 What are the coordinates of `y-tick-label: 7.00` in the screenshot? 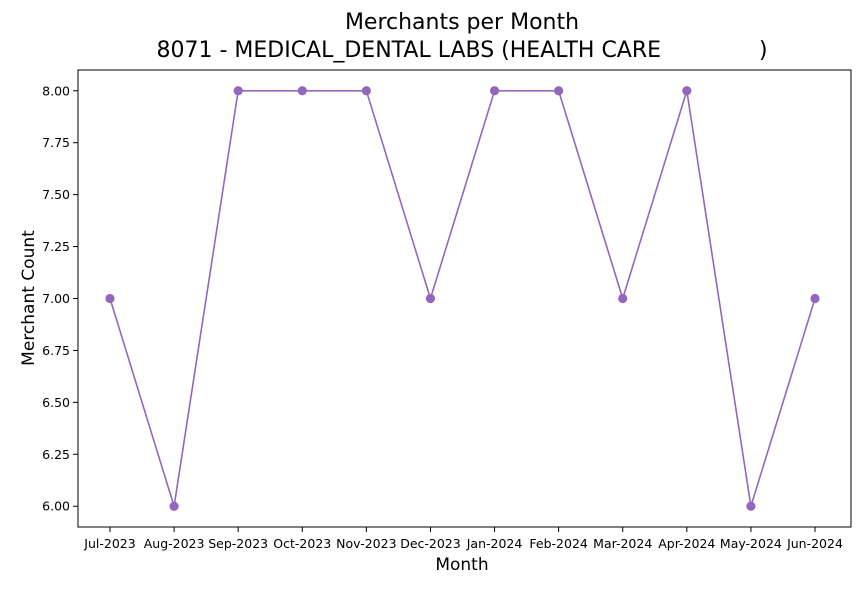 It's located at (56, 298).